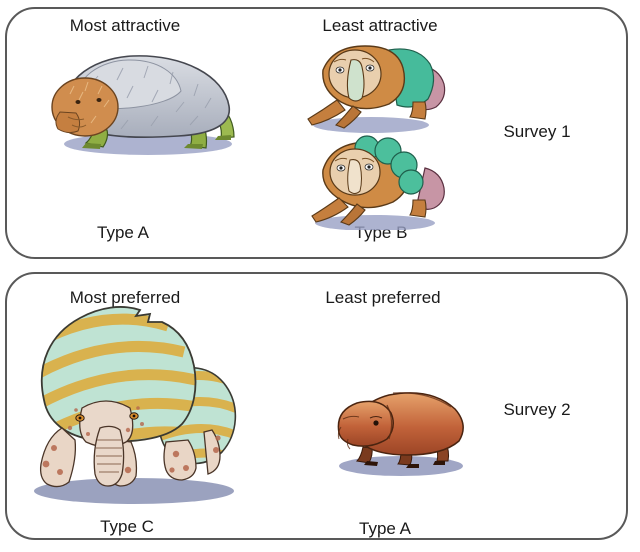 The height and width of the screenshot is (552, 640). What do you see at coordinates (400, 434) in the screenshot?
I see `type-a-plain-creature-illustration` at bounding box center [400, 434].